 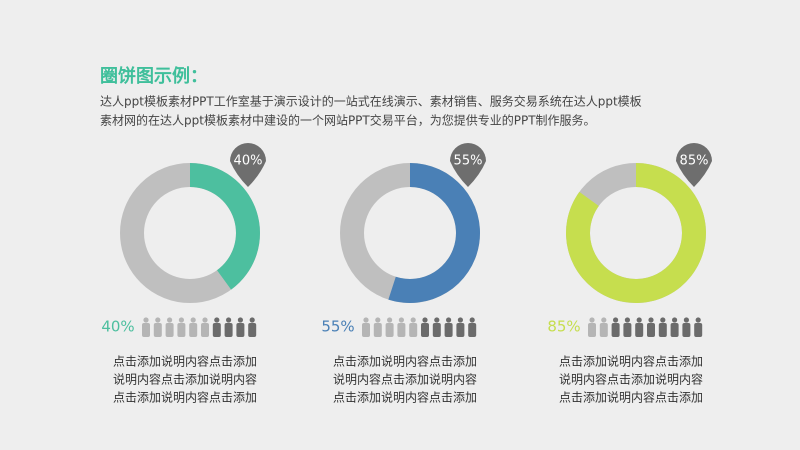 What do you see at coordinates (468, 161) in the screenshot?
I see `callout-label: 55%` at bounding box center [468, 161].